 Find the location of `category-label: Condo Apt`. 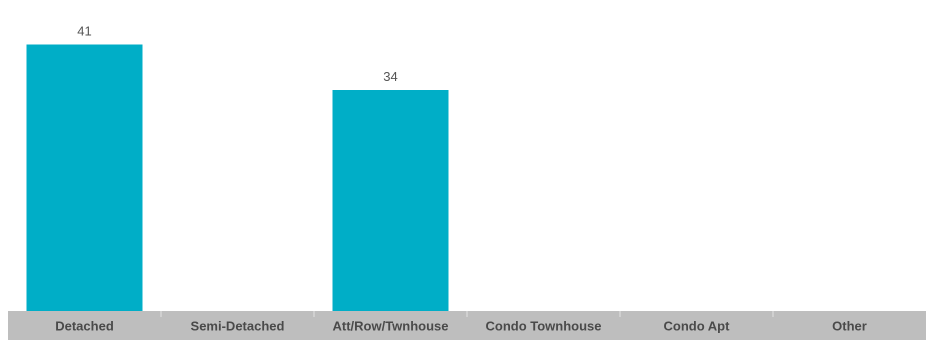

category-label: Condo Apt is located at coordinates (697, 326).